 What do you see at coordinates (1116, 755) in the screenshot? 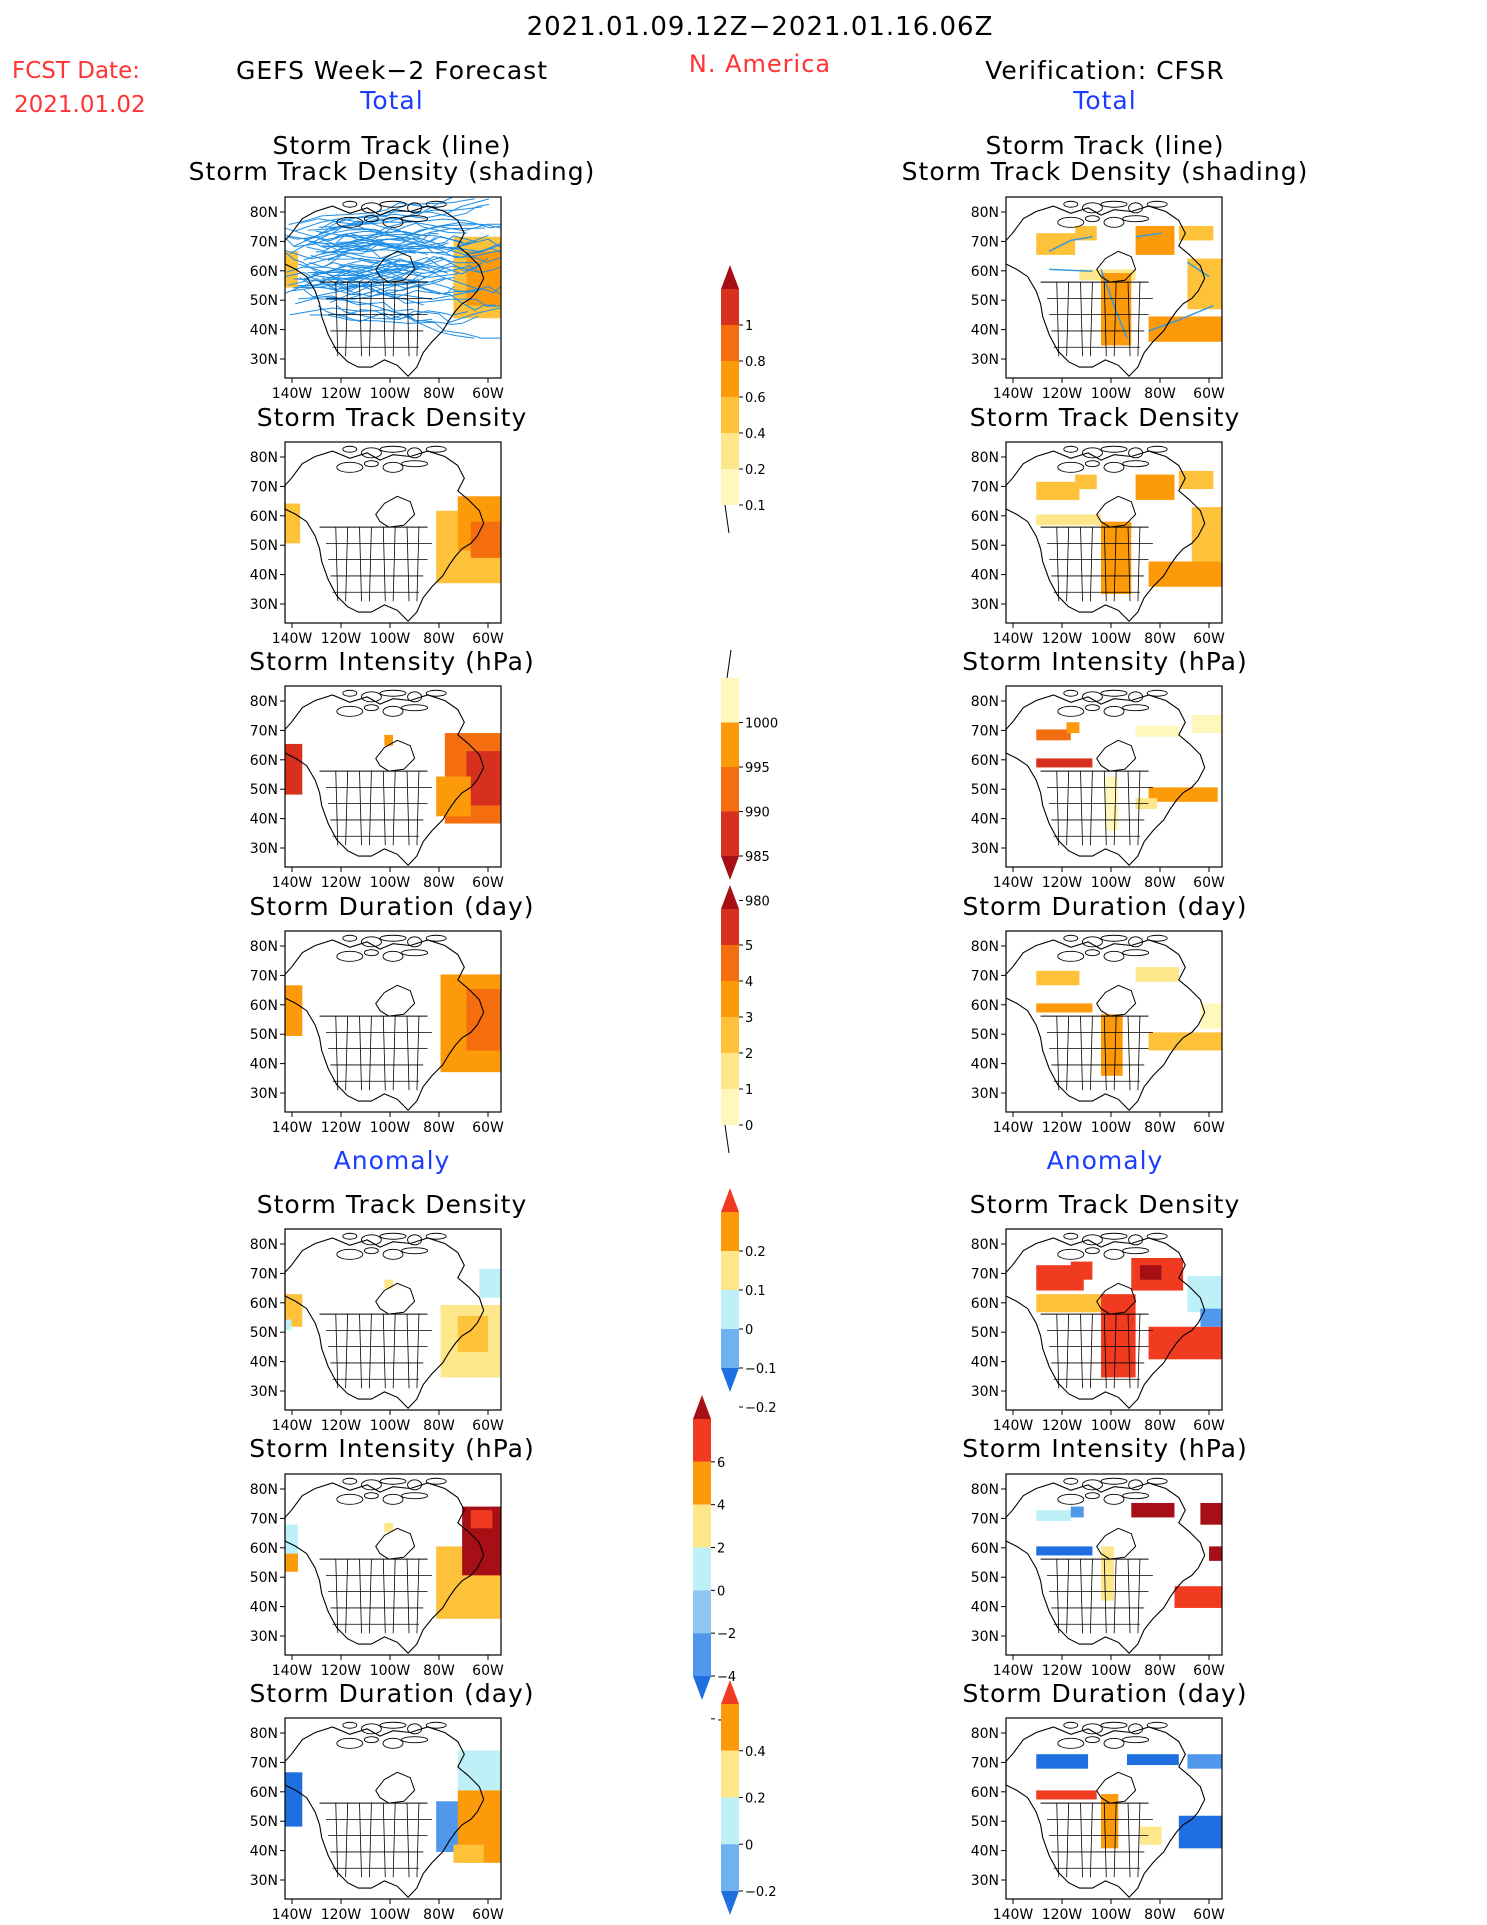
I see `hudson-bay` at bounding box center [1116, 755].